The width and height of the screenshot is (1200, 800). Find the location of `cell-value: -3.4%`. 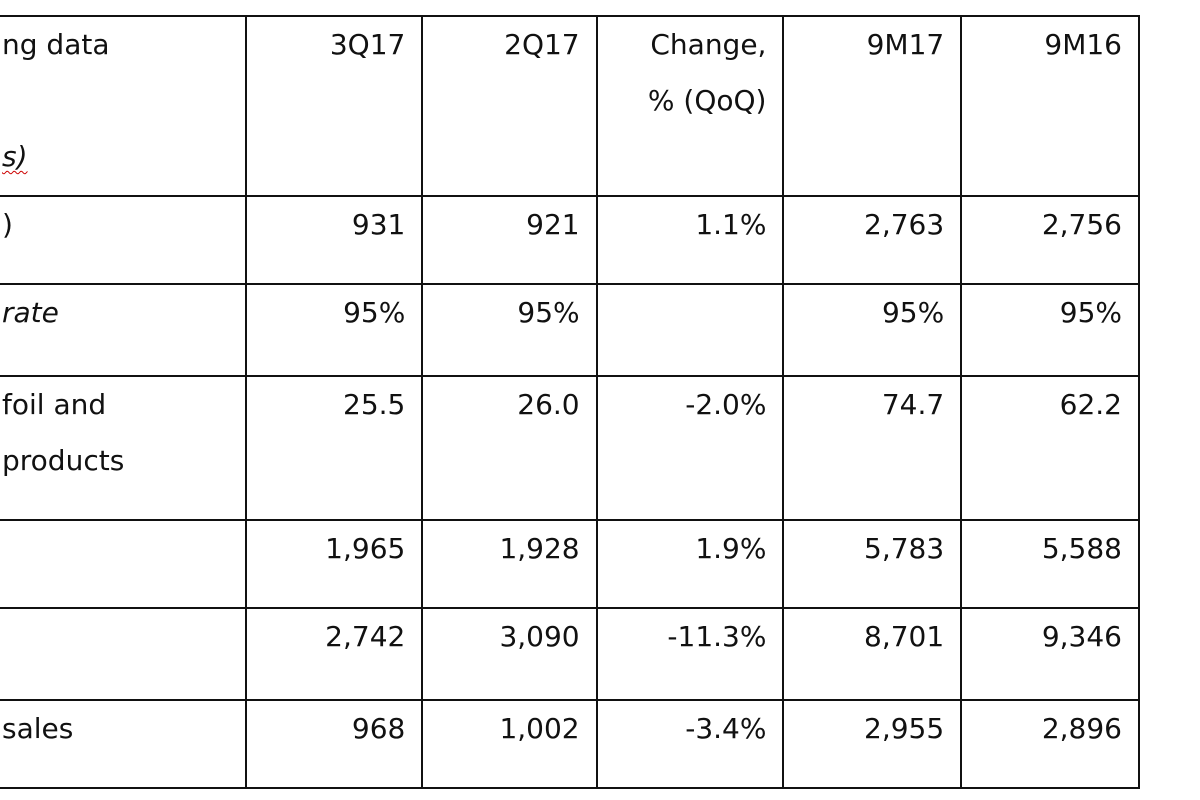

cell-value: -3.4% is located at coordinates (690, 744).